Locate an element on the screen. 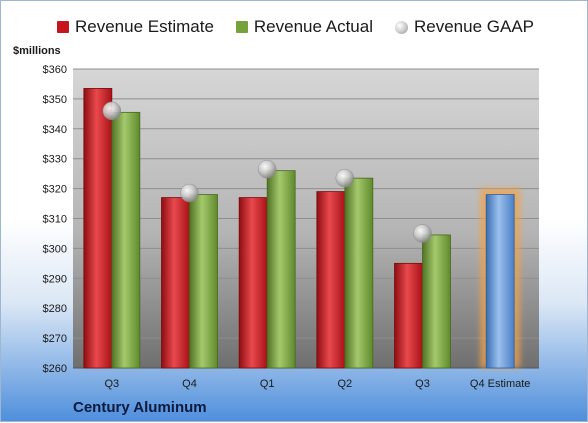 Image resolution: width=588 pixels, height=423 pixels. legend-item-gaap: Revenue GAAP is located at coordinates (464, 27).